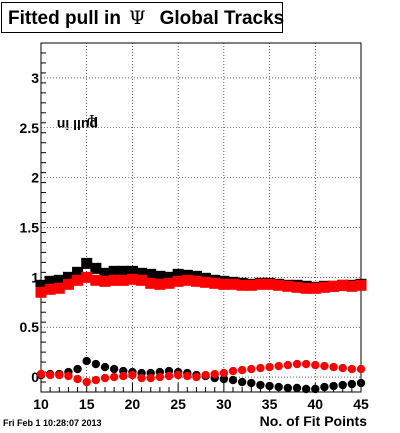  Describe the element at coordinates (224, 404) in the screenshot. I see `x-tick-label: 30` at that location.